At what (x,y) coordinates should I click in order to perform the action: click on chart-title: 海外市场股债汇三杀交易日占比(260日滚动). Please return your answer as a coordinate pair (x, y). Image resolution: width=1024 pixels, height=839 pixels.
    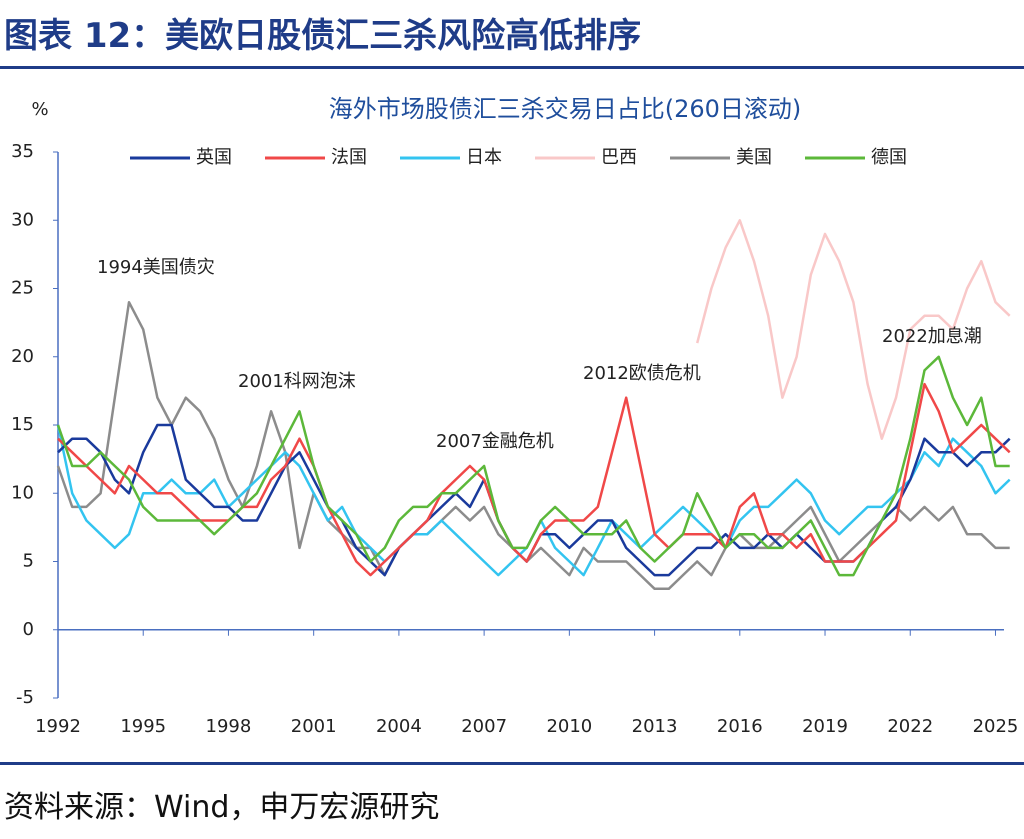
    Looking at the image, I should click on (565, 109).